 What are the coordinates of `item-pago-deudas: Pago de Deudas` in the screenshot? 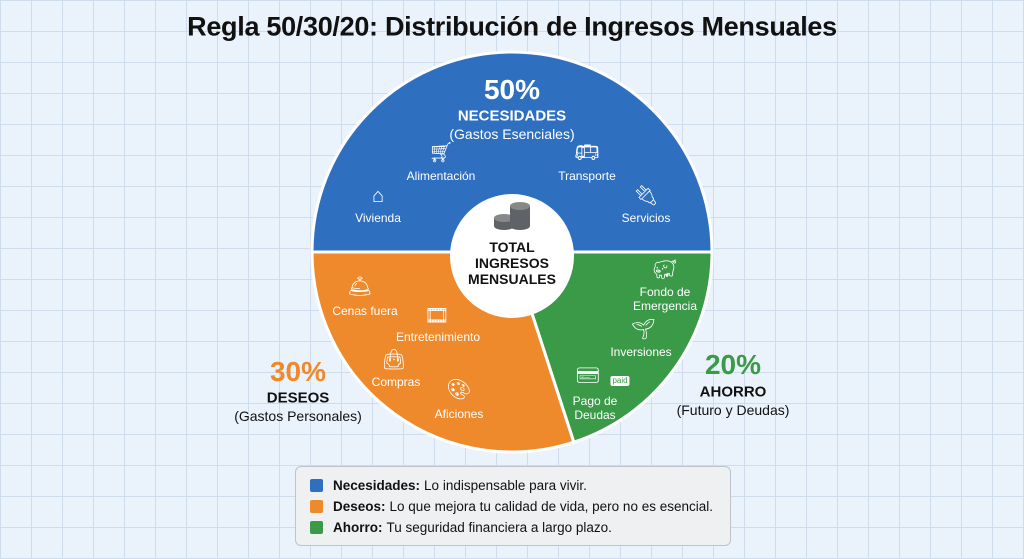 It's located at (595, 408).